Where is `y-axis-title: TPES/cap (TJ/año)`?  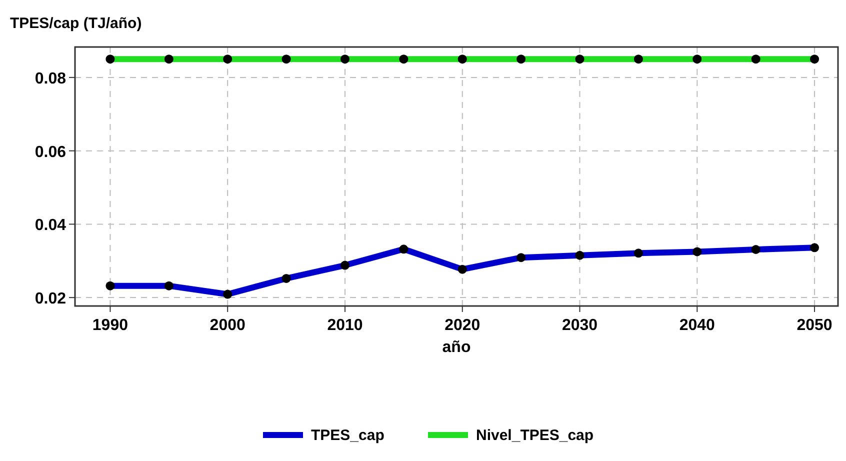
y-axis-title: TPES/cap (TJ/año) is located at coordinates (76, 23).